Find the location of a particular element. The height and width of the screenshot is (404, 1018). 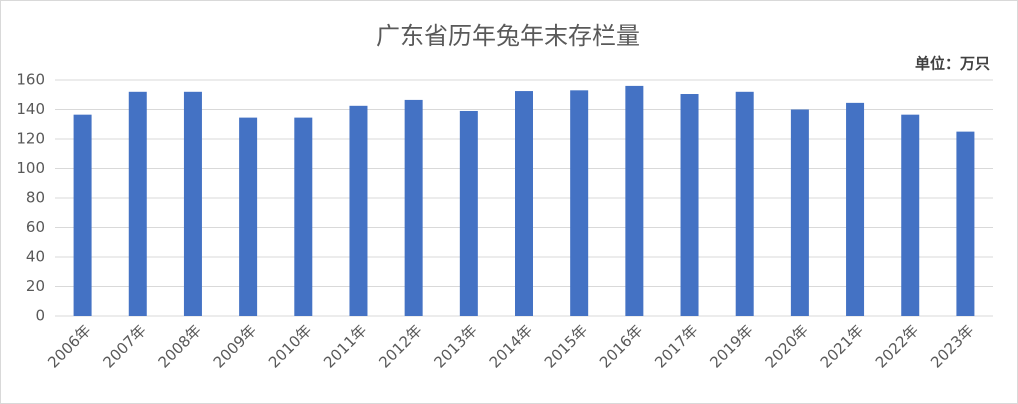

y-tick-label: 40 is located at coordinates (35, 257).